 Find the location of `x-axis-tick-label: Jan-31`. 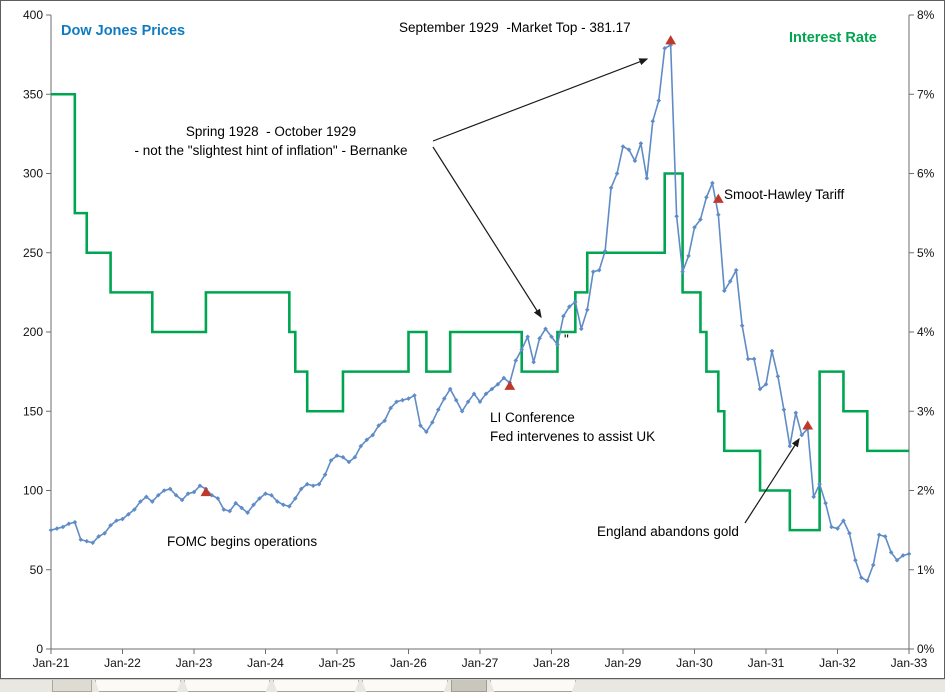

x-axis-tick-label: Jan-31 is located at coordinates (766, 663).